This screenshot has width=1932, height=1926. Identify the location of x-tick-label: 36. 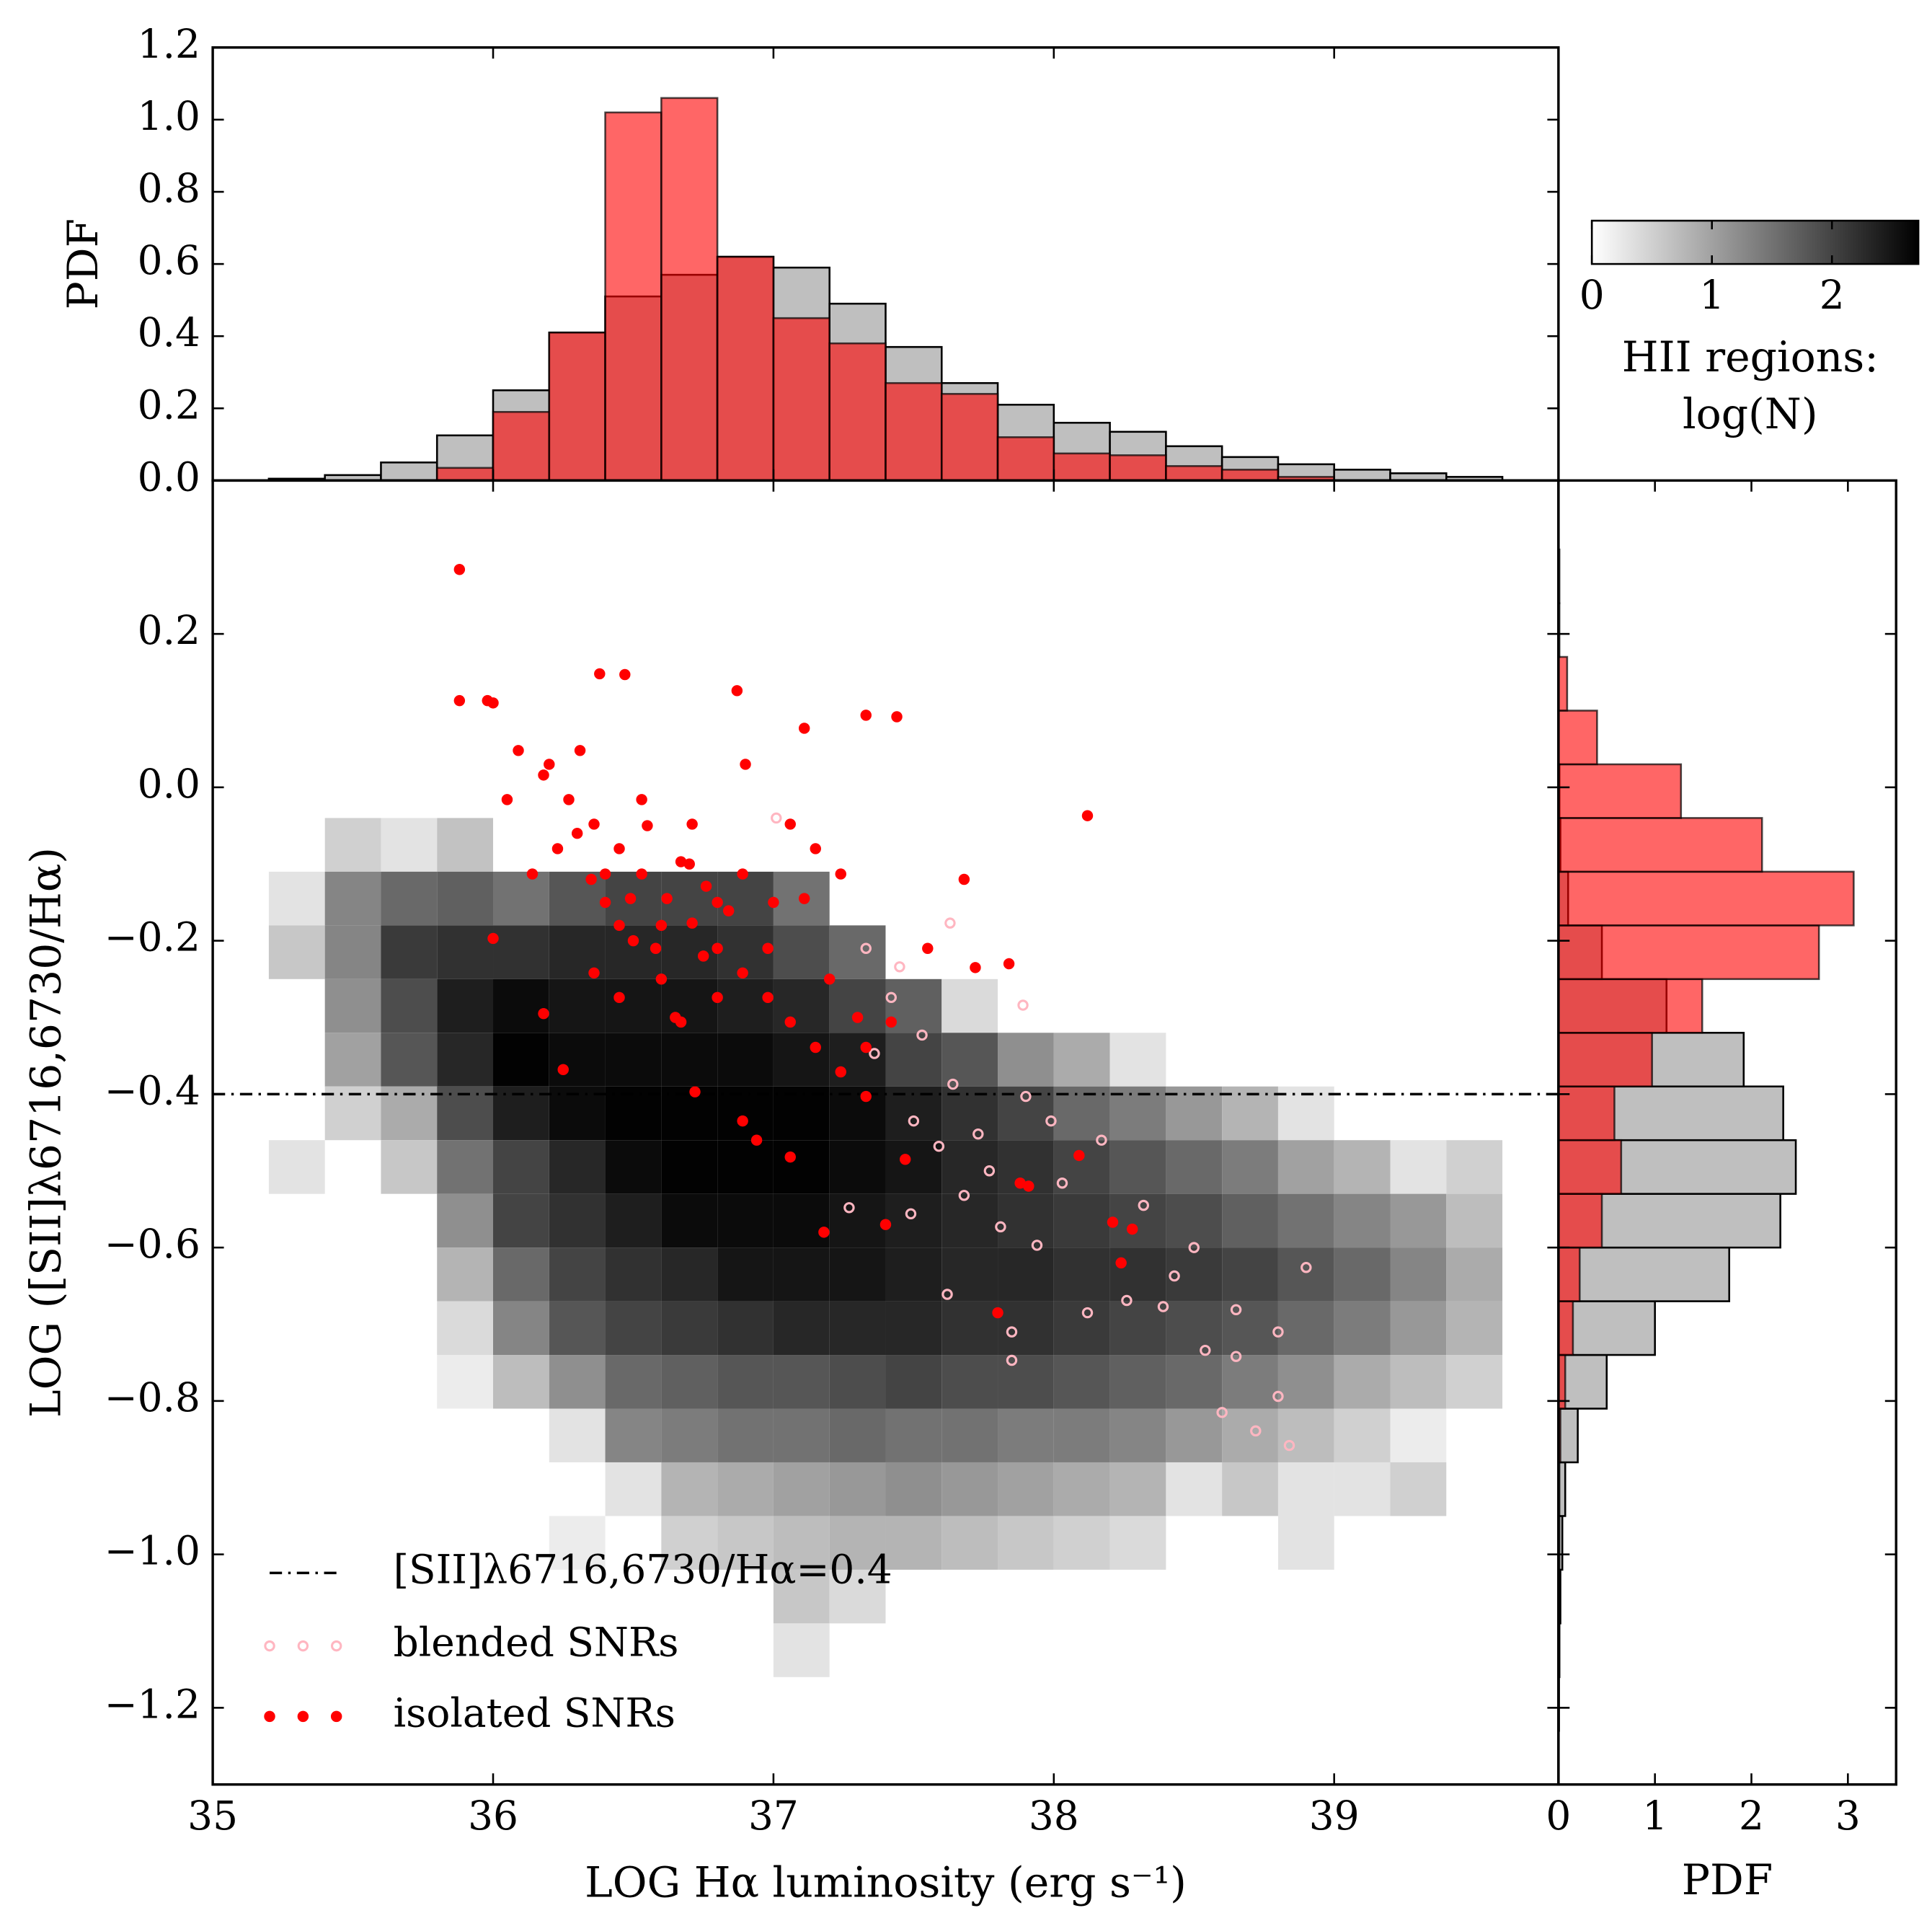
(493, 1816).